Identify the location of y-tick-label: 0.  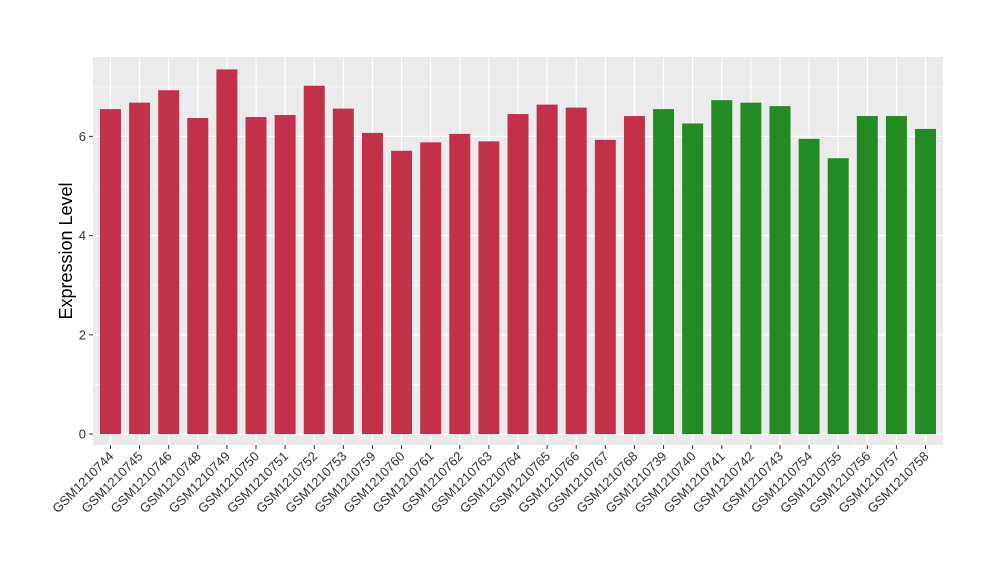
(82, 434).